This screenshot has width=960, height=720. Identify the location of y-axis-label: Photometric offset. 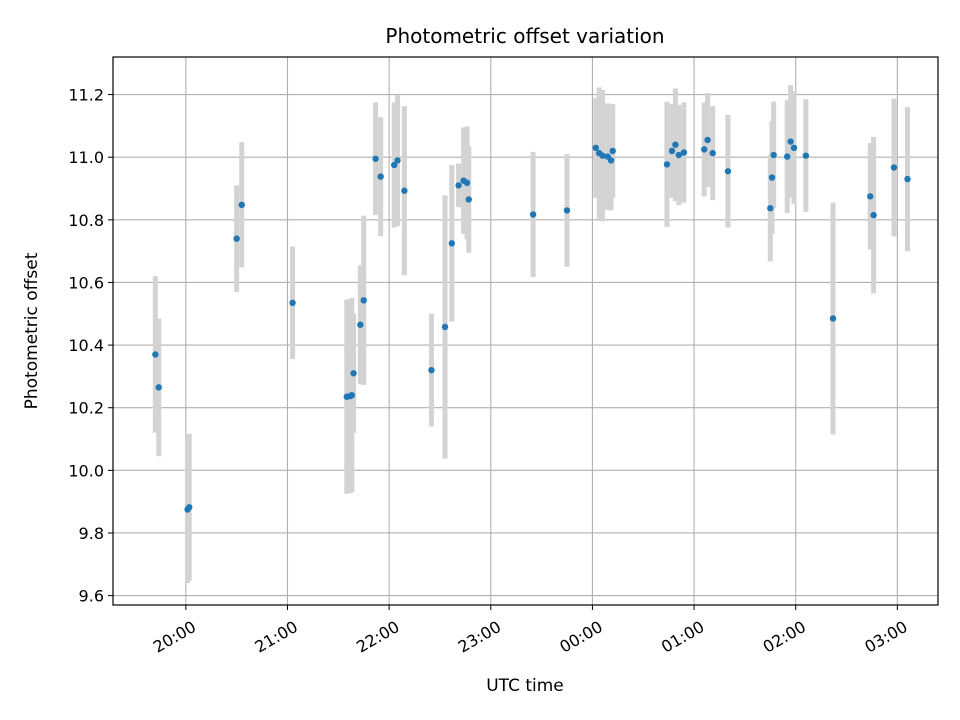
(32, 330).